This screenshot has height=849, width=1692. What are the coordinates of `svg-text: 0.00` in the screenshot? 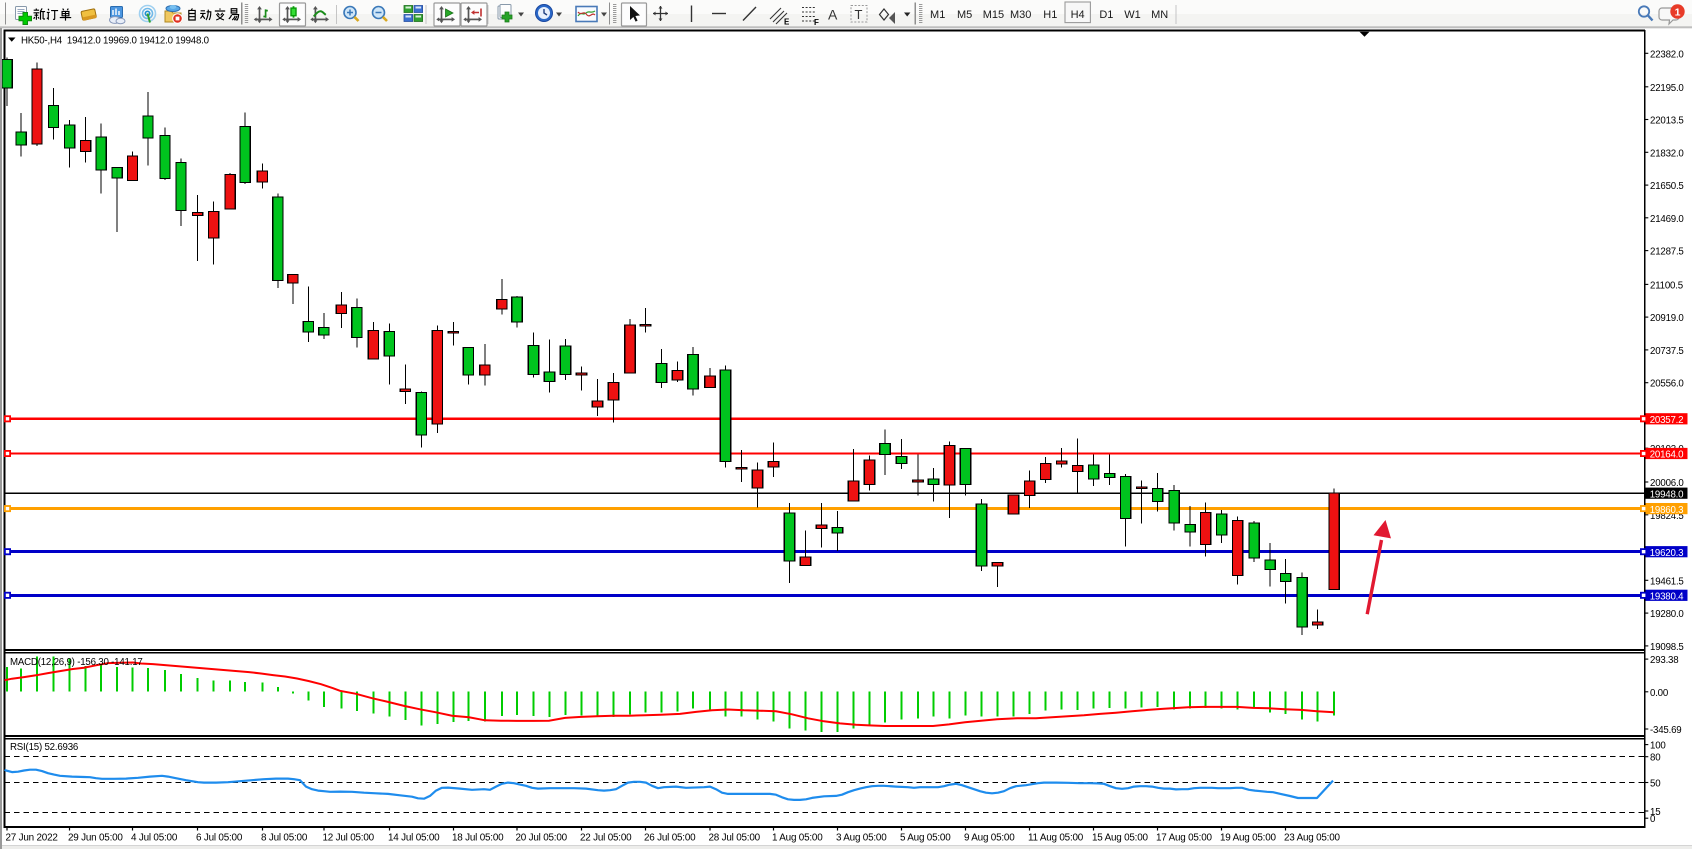 It's located at (1659, 693).